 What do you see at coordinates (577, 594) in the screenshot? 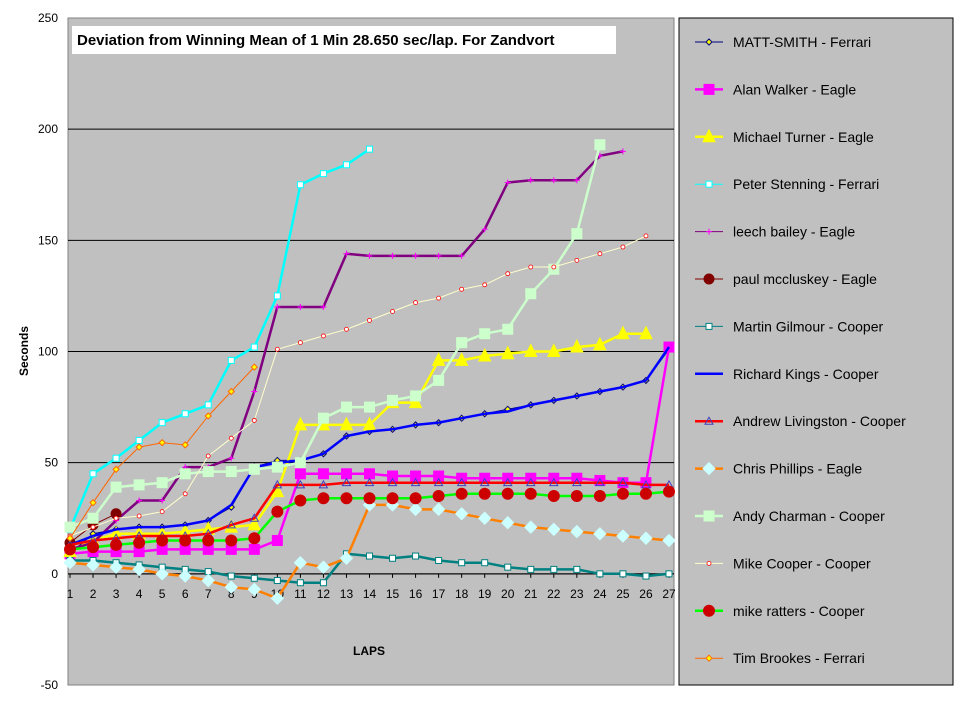
I see `x-tick-label: 23` at bounding box center [577, 594].